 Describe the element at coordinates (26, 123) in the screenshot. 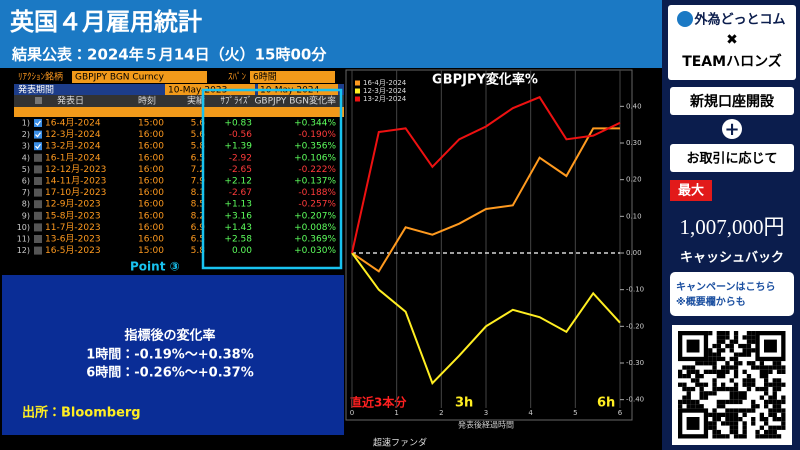

I see `row-index: 1)` at that location.